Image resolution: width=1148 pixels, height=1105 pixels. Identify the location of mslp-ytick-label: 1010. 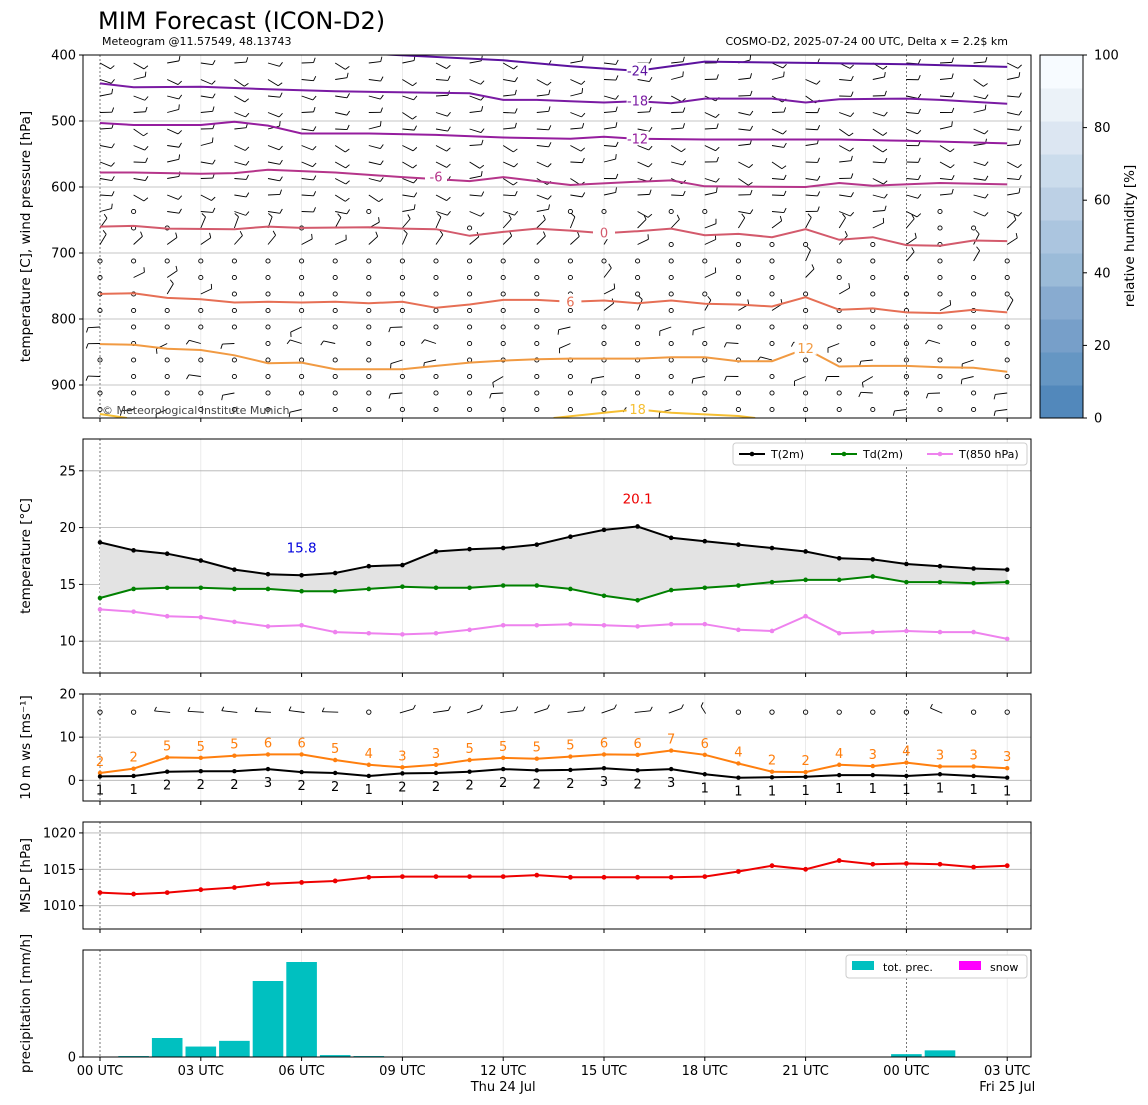
(59, 906).